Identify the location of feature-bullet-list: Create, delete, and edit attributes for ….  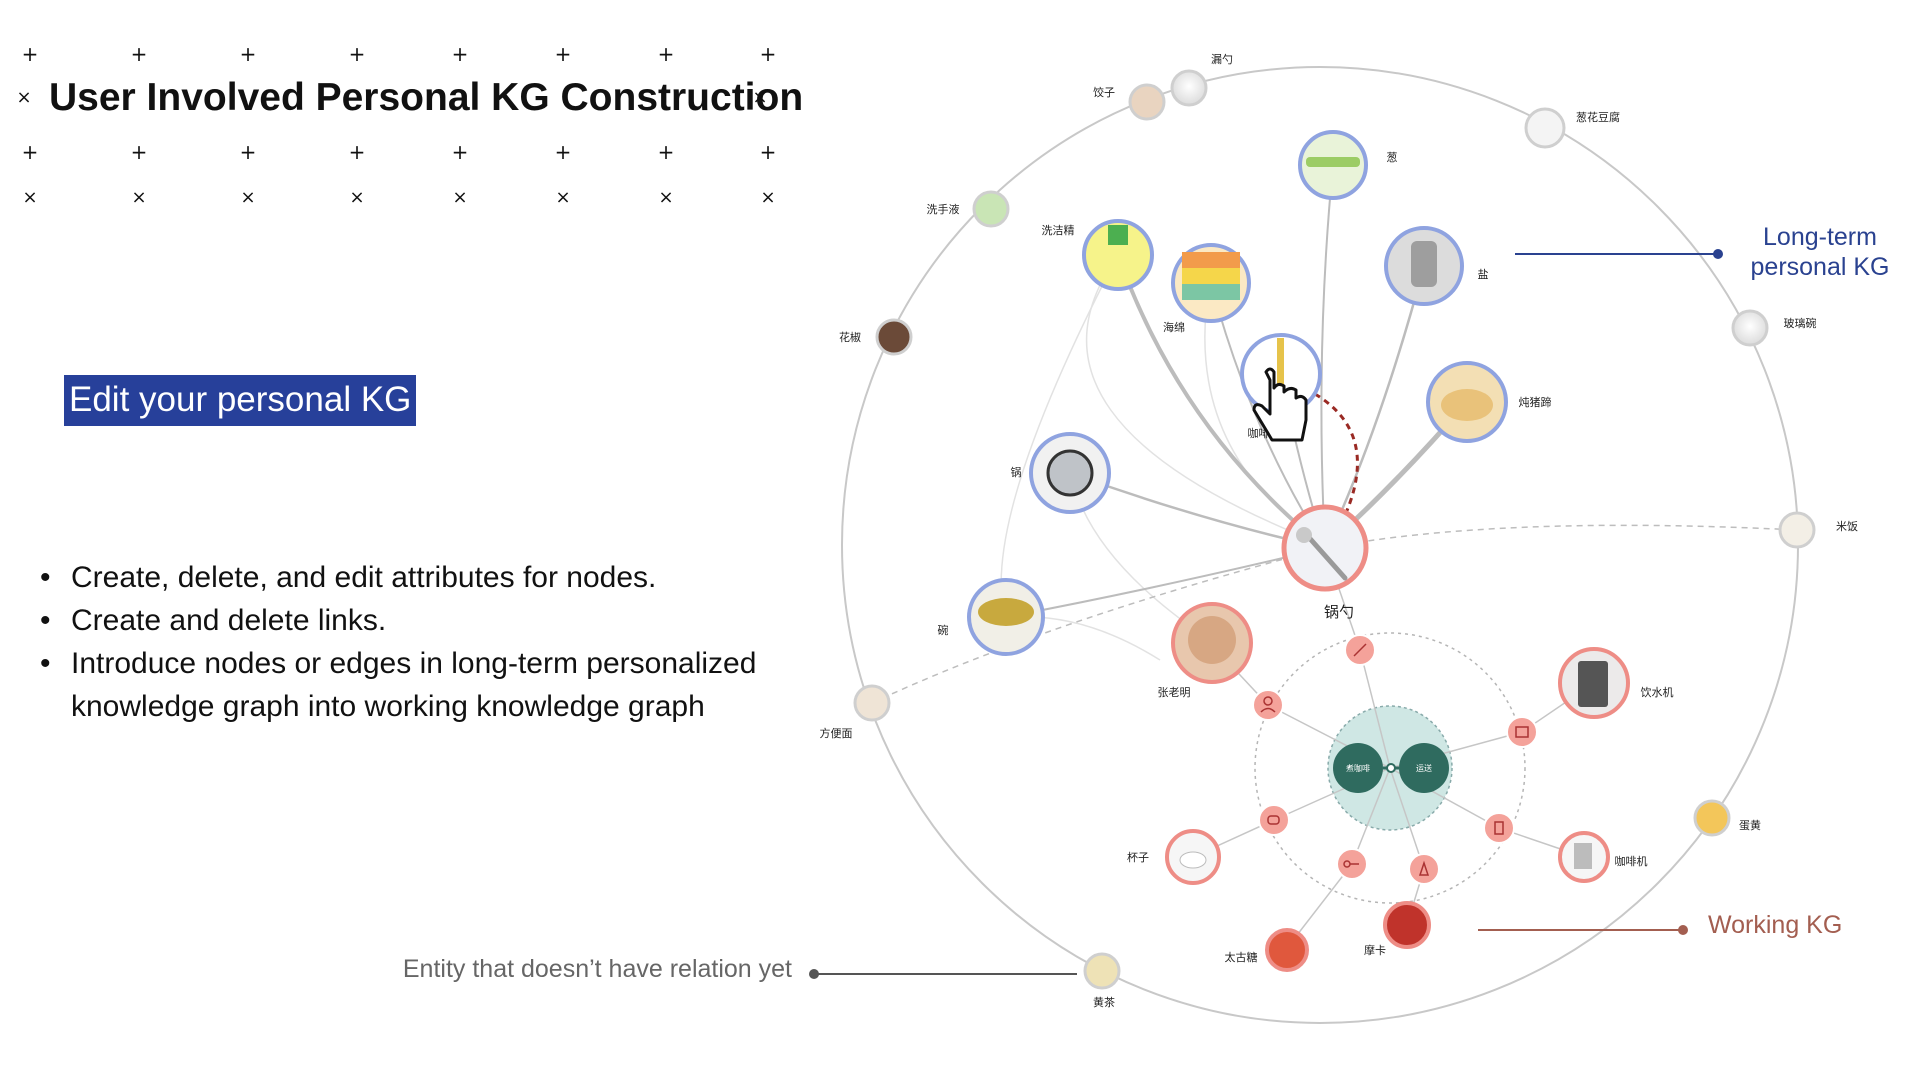
(420, 642).